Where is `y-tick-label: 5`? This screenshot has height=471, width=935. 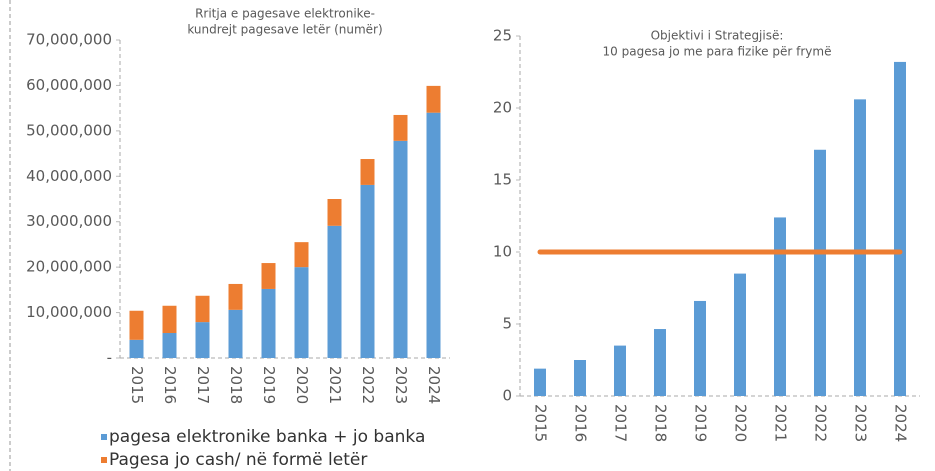
y-tick-label: 5 is located at coordinates (507, 324).